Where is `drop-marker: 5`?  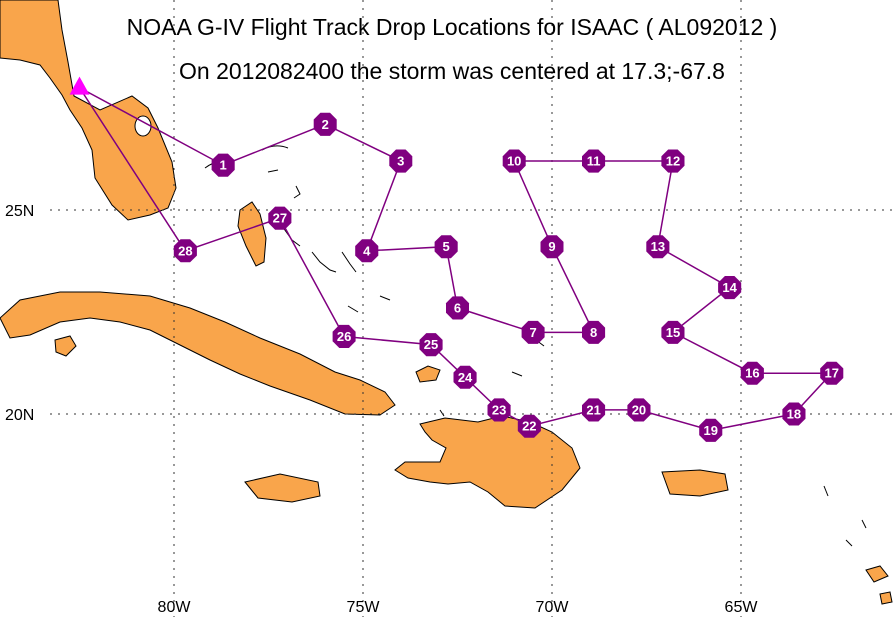 drop-marker: 5 is located at coordinates (446, 247).